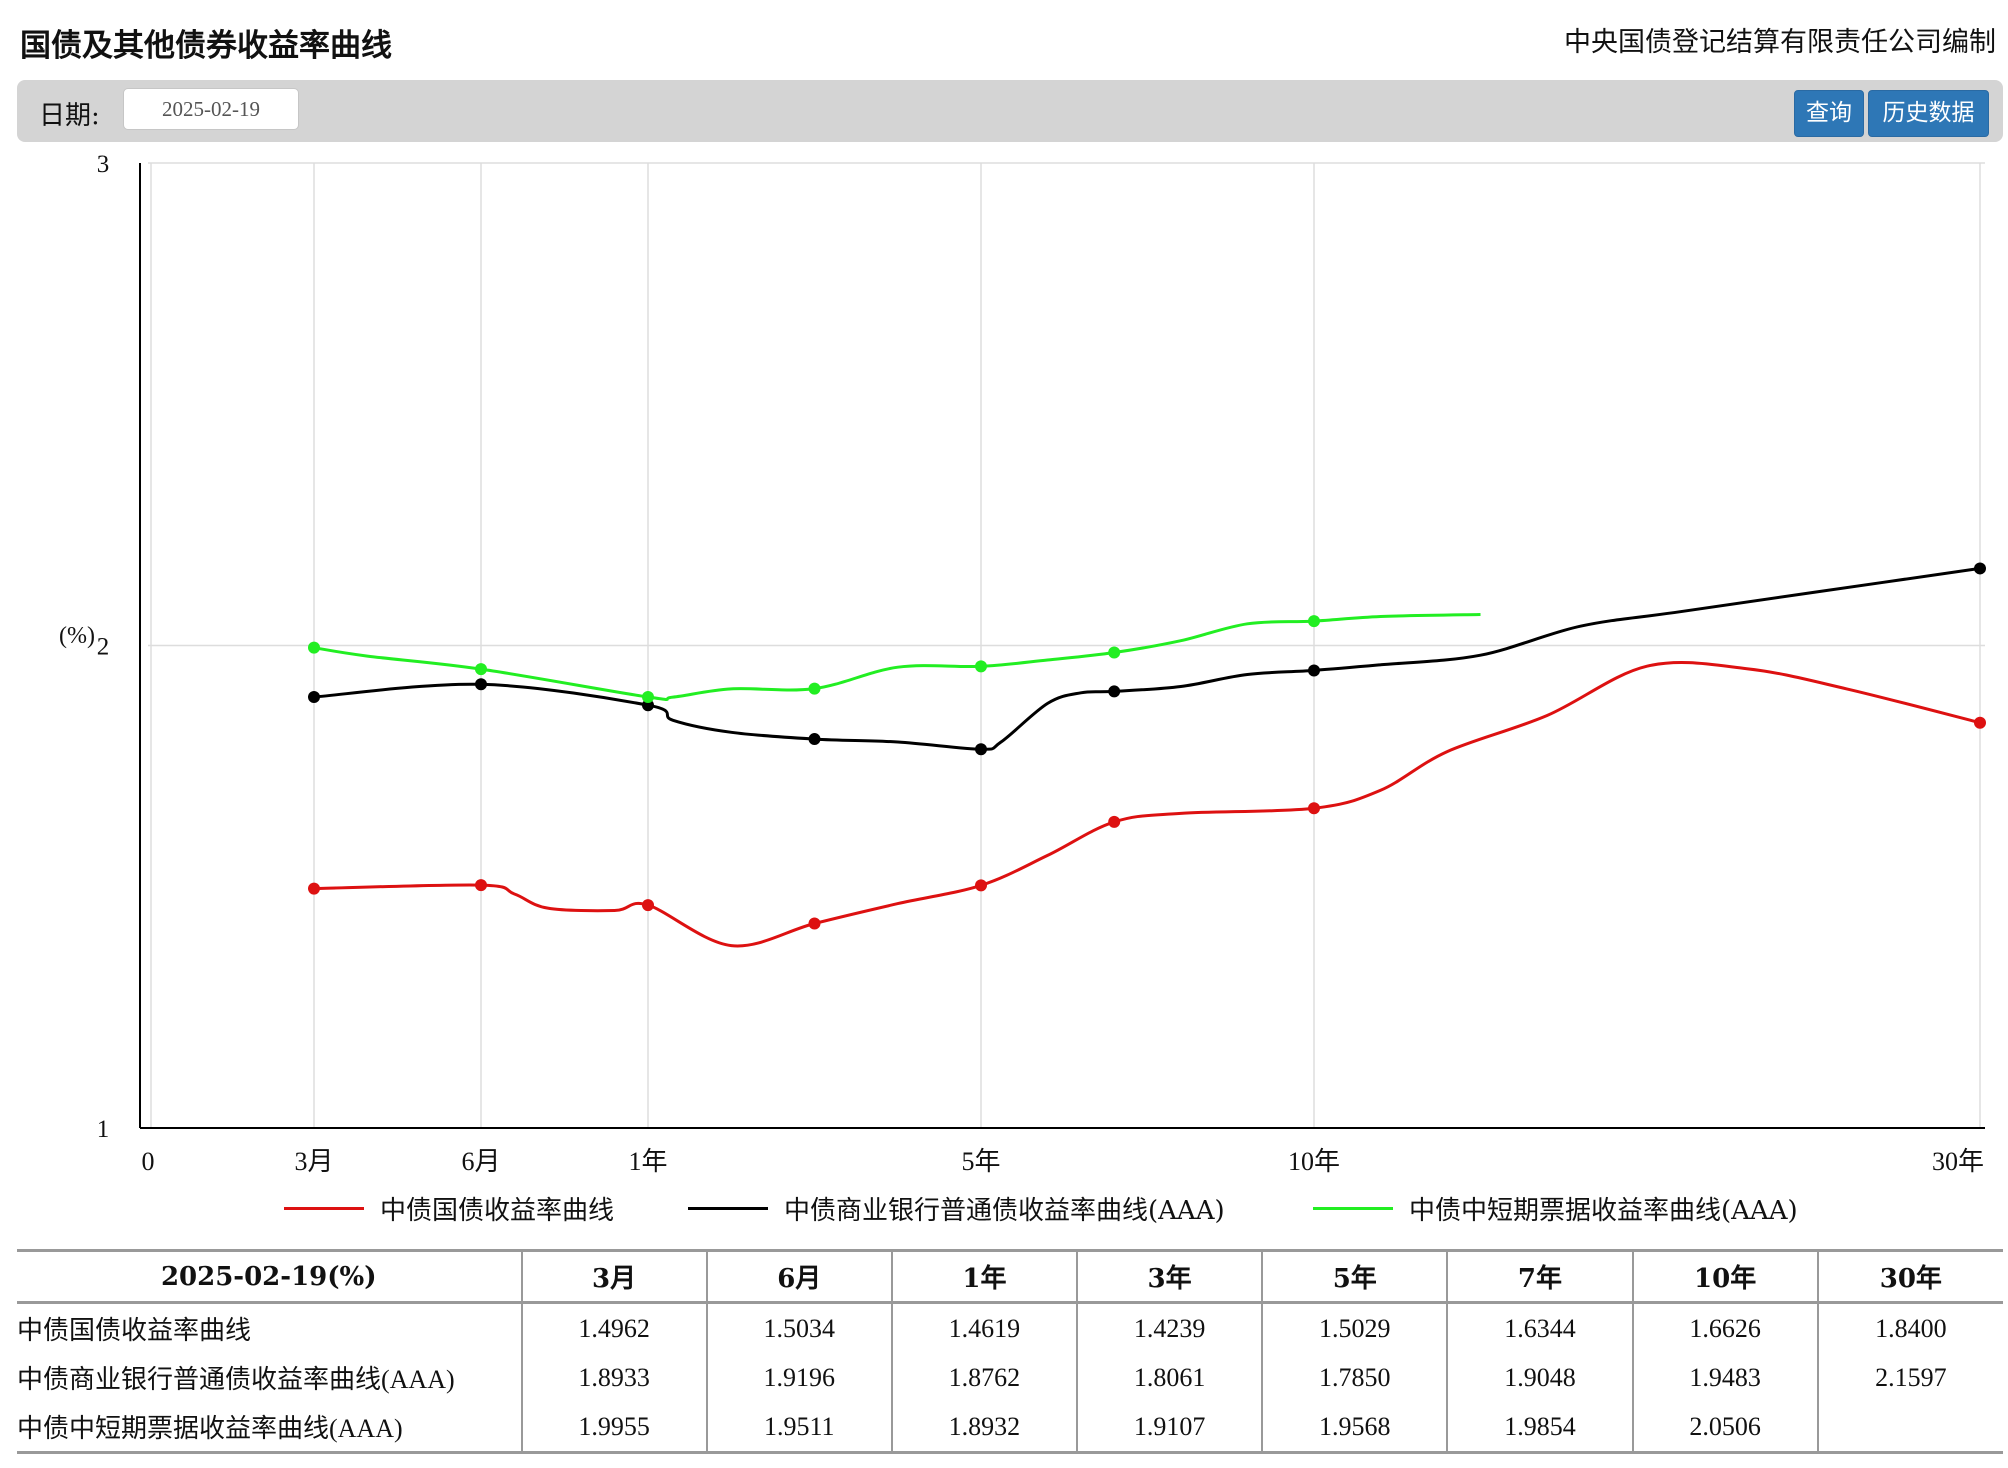 This screenshot has width=2008, height=1468. Describe the element at coordinates (1353, 1208) in the screenshot. I see `legend-line-notes` at that location.